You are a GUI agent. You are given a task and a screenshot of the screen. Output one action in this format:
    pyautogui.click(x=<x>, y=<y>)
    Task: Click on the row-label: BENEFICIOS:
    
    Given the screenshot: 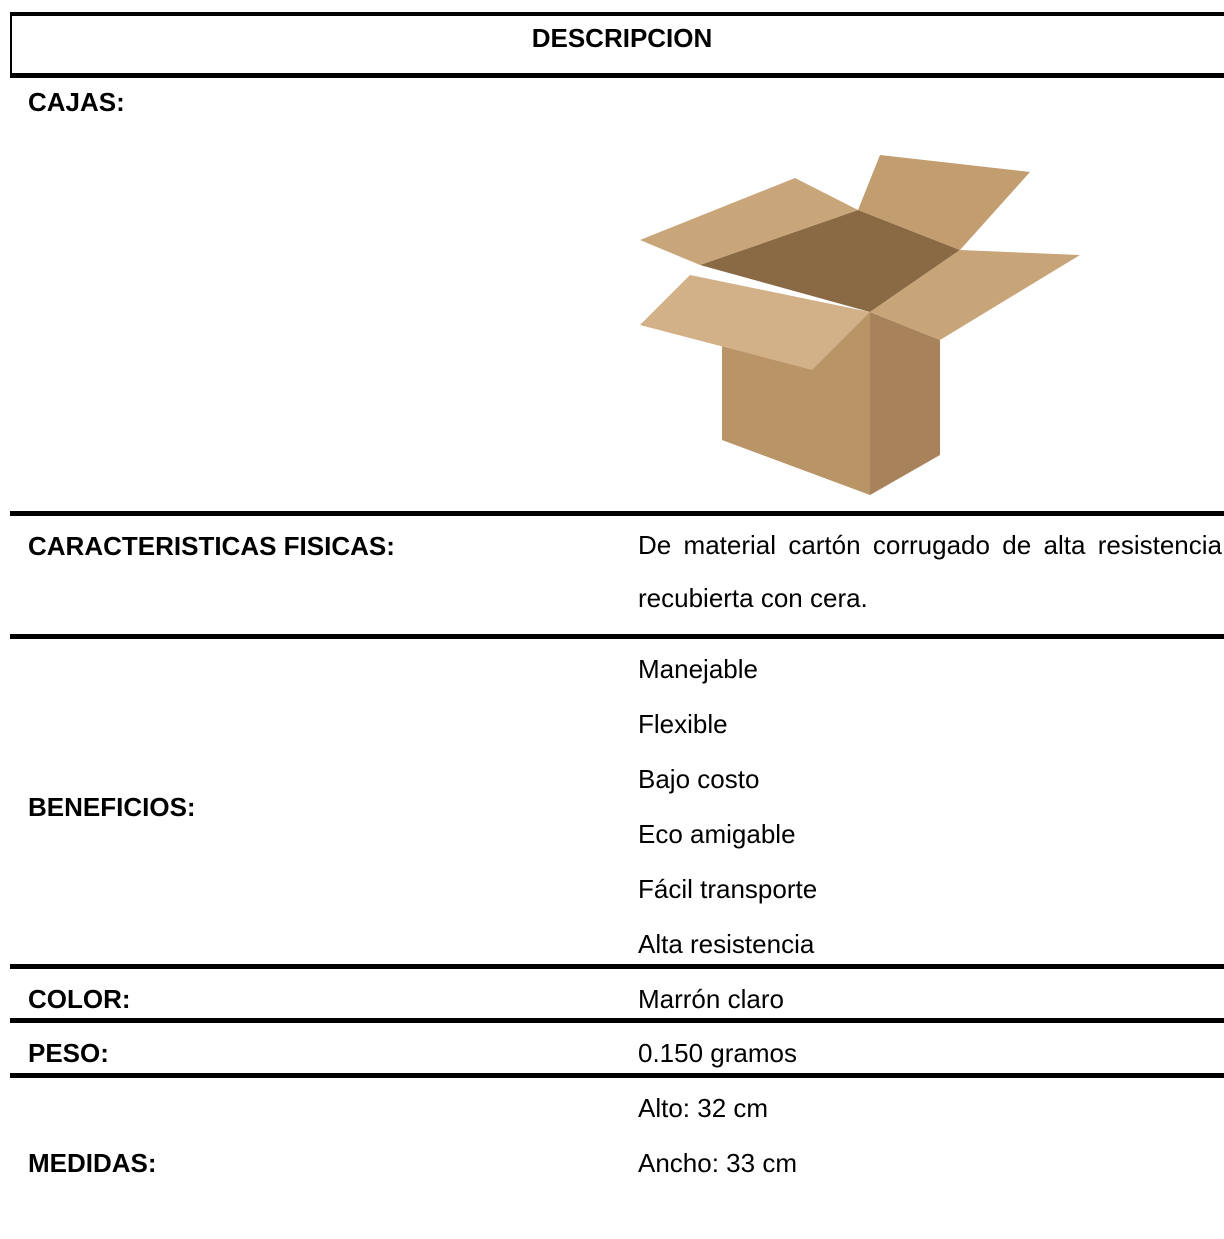 What is the action you would take?
    pyautogui.click(x=112, y=806)
    